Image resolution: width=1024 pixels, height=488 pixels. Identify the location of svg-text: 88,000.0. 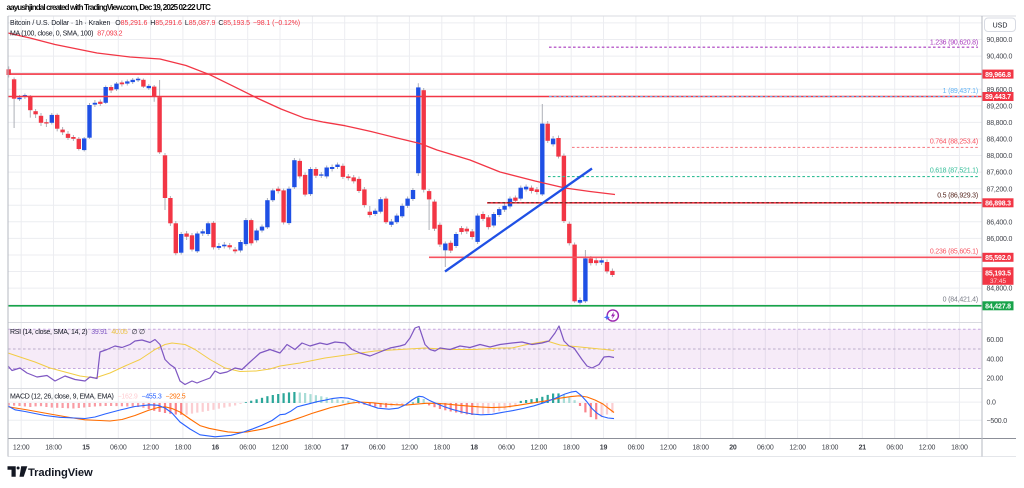
(1000, 156).